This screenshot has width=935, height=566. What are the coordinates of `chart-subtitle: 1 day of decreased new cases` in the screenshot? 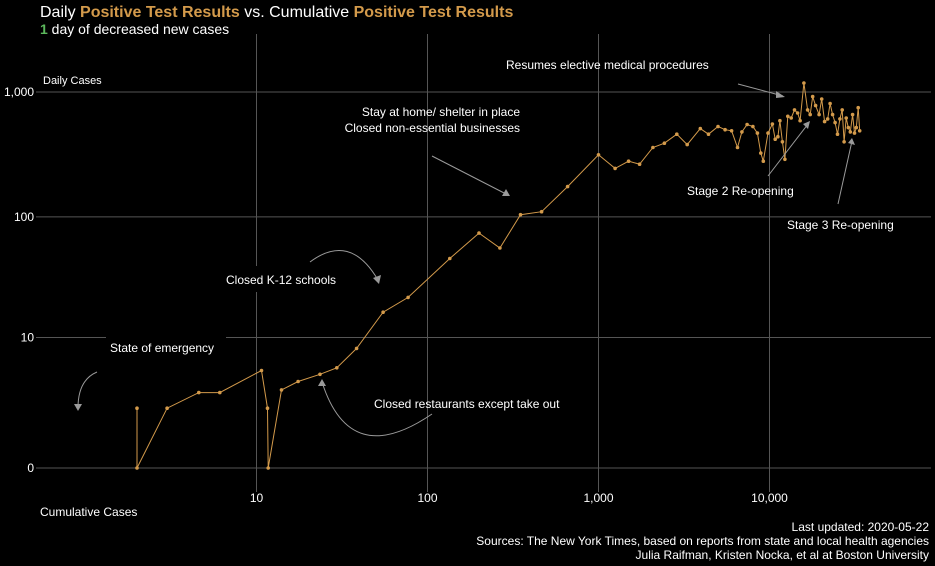 It's located at (134, 29).